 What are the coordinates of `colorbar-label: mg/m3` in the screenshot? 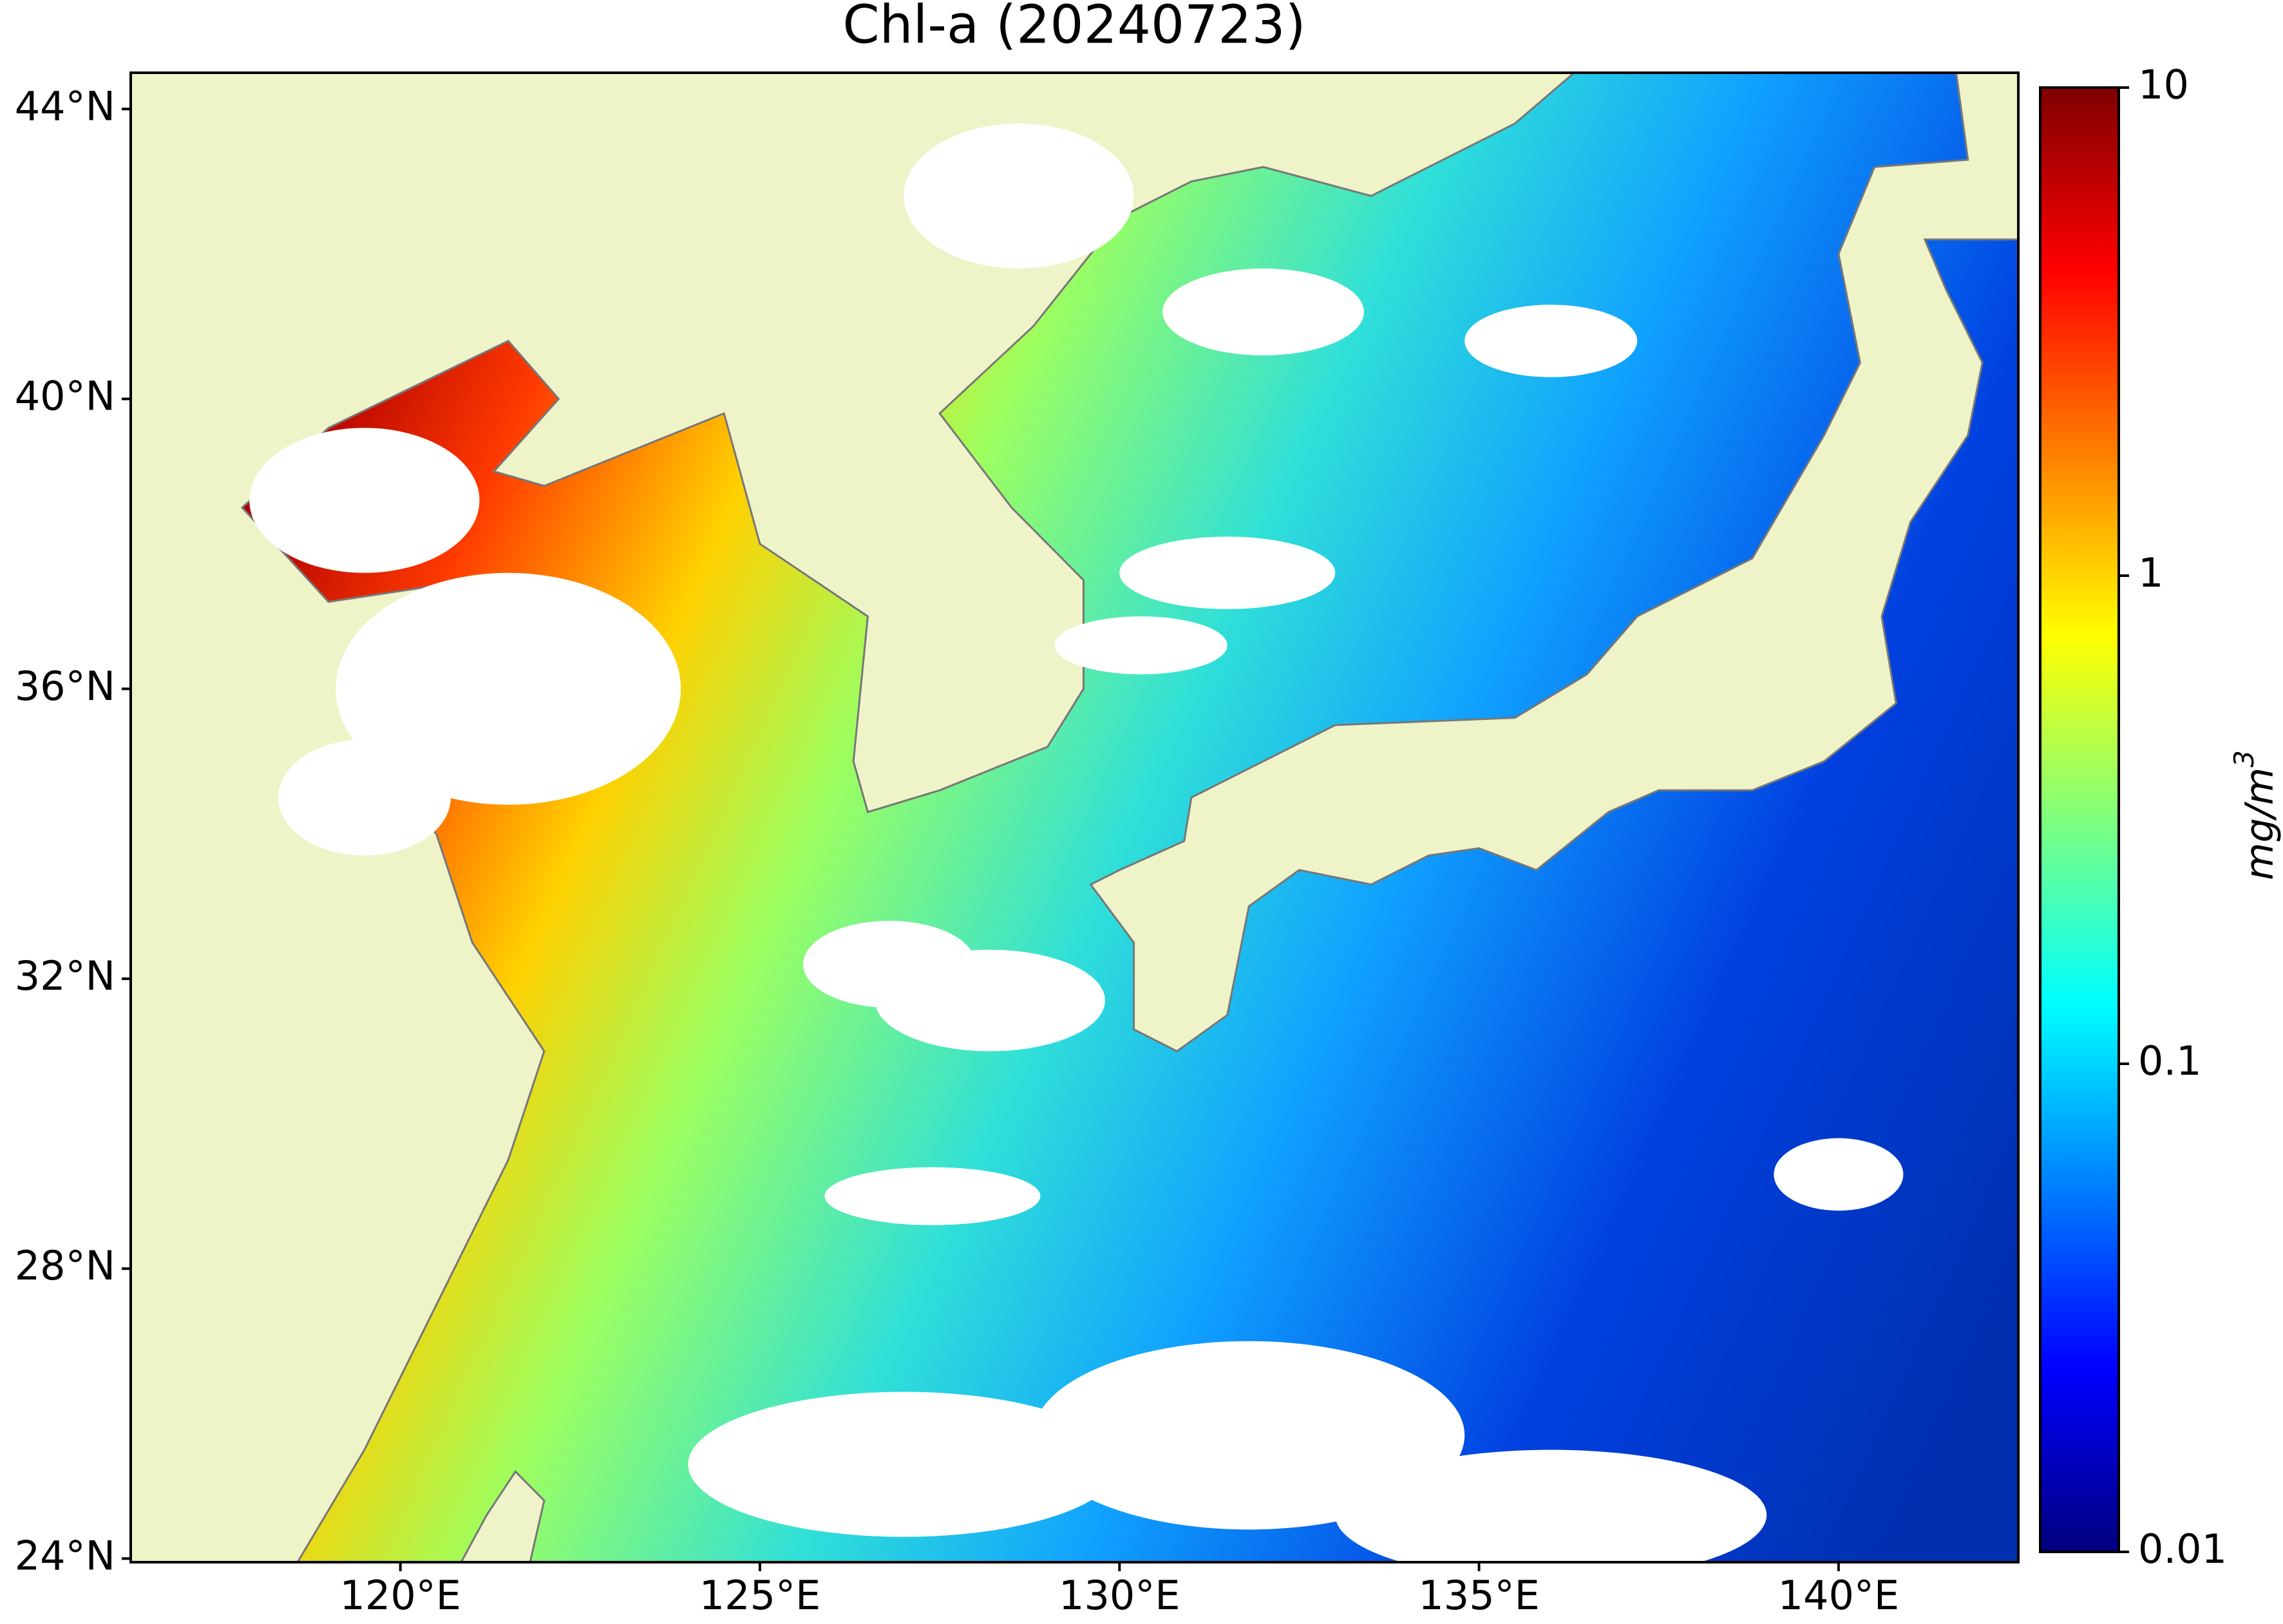 It's located at (2255, 815).